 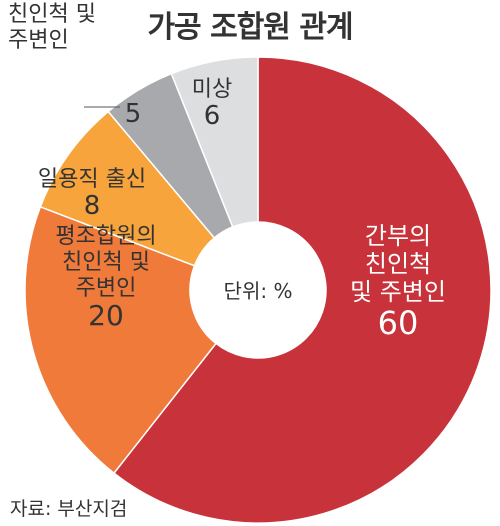 What do you see at coordinates (250, 27) in the screenshot?
I see `chart-title: 가공 조합원 관계` at bounding box center [250, 27].